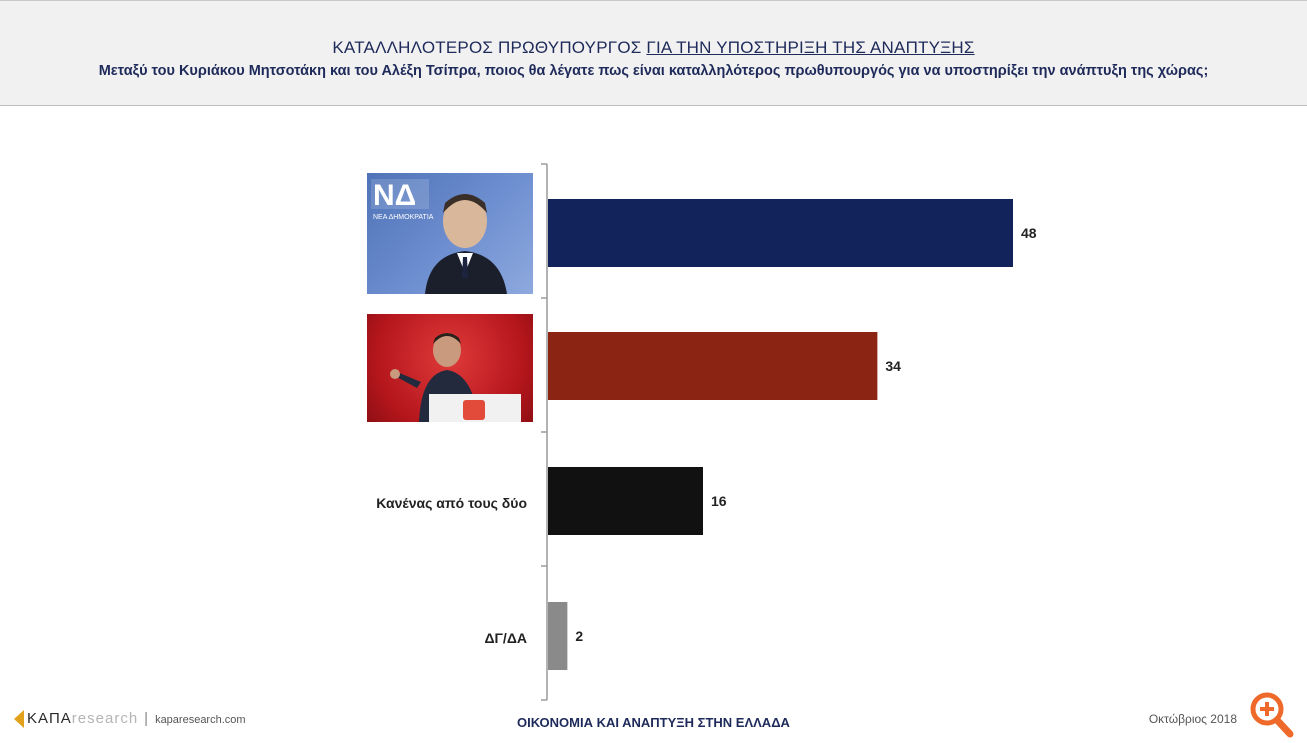 The image size is (1307, 743). What do you see at coordinates (130, 719) in the screenshot?
I see `kapa-research-logo: KAПAresearch | kaparesearch.com` at bounding box center [130, 719].